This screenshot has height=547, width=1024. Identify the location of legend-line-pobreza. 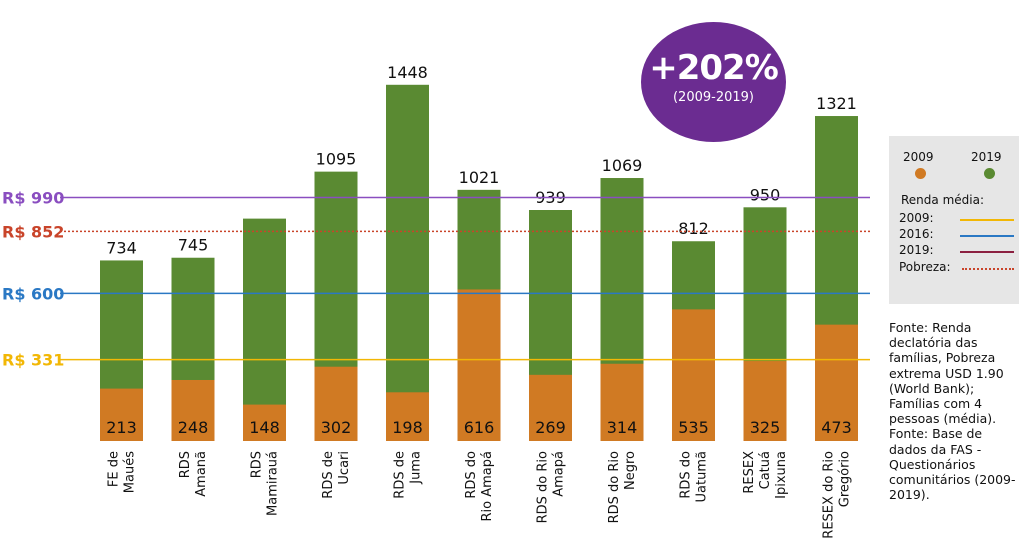
(988, 269).